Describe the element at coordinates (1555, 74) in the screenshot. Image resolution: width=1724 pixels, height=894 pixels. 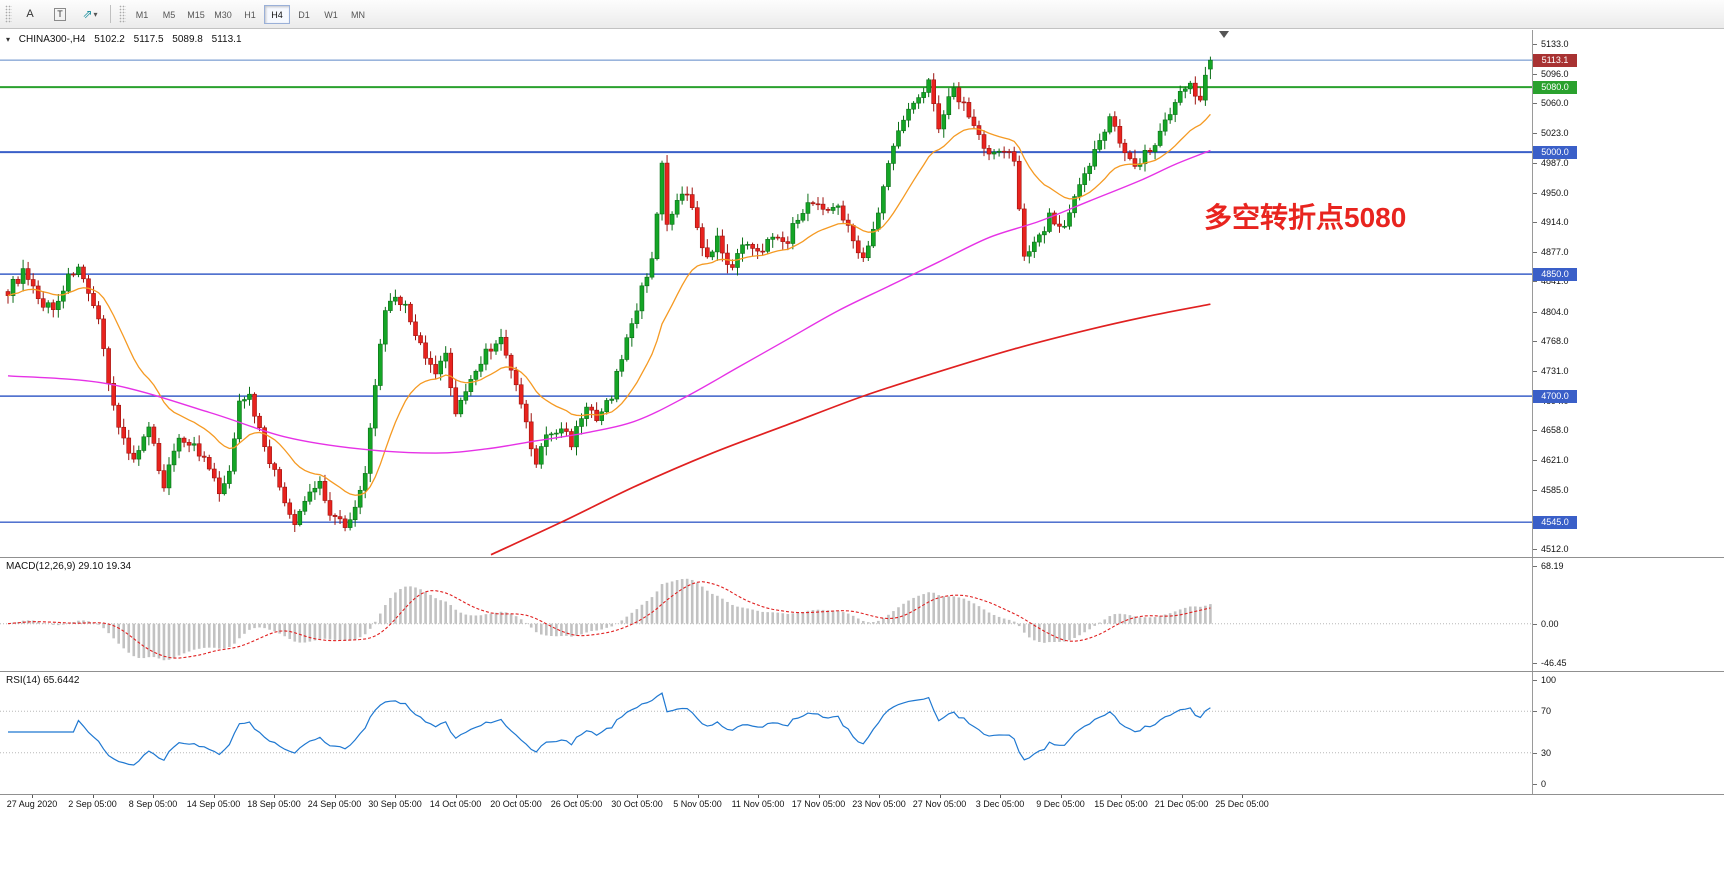
I see `price-axis-label: 5096.0` at that location.